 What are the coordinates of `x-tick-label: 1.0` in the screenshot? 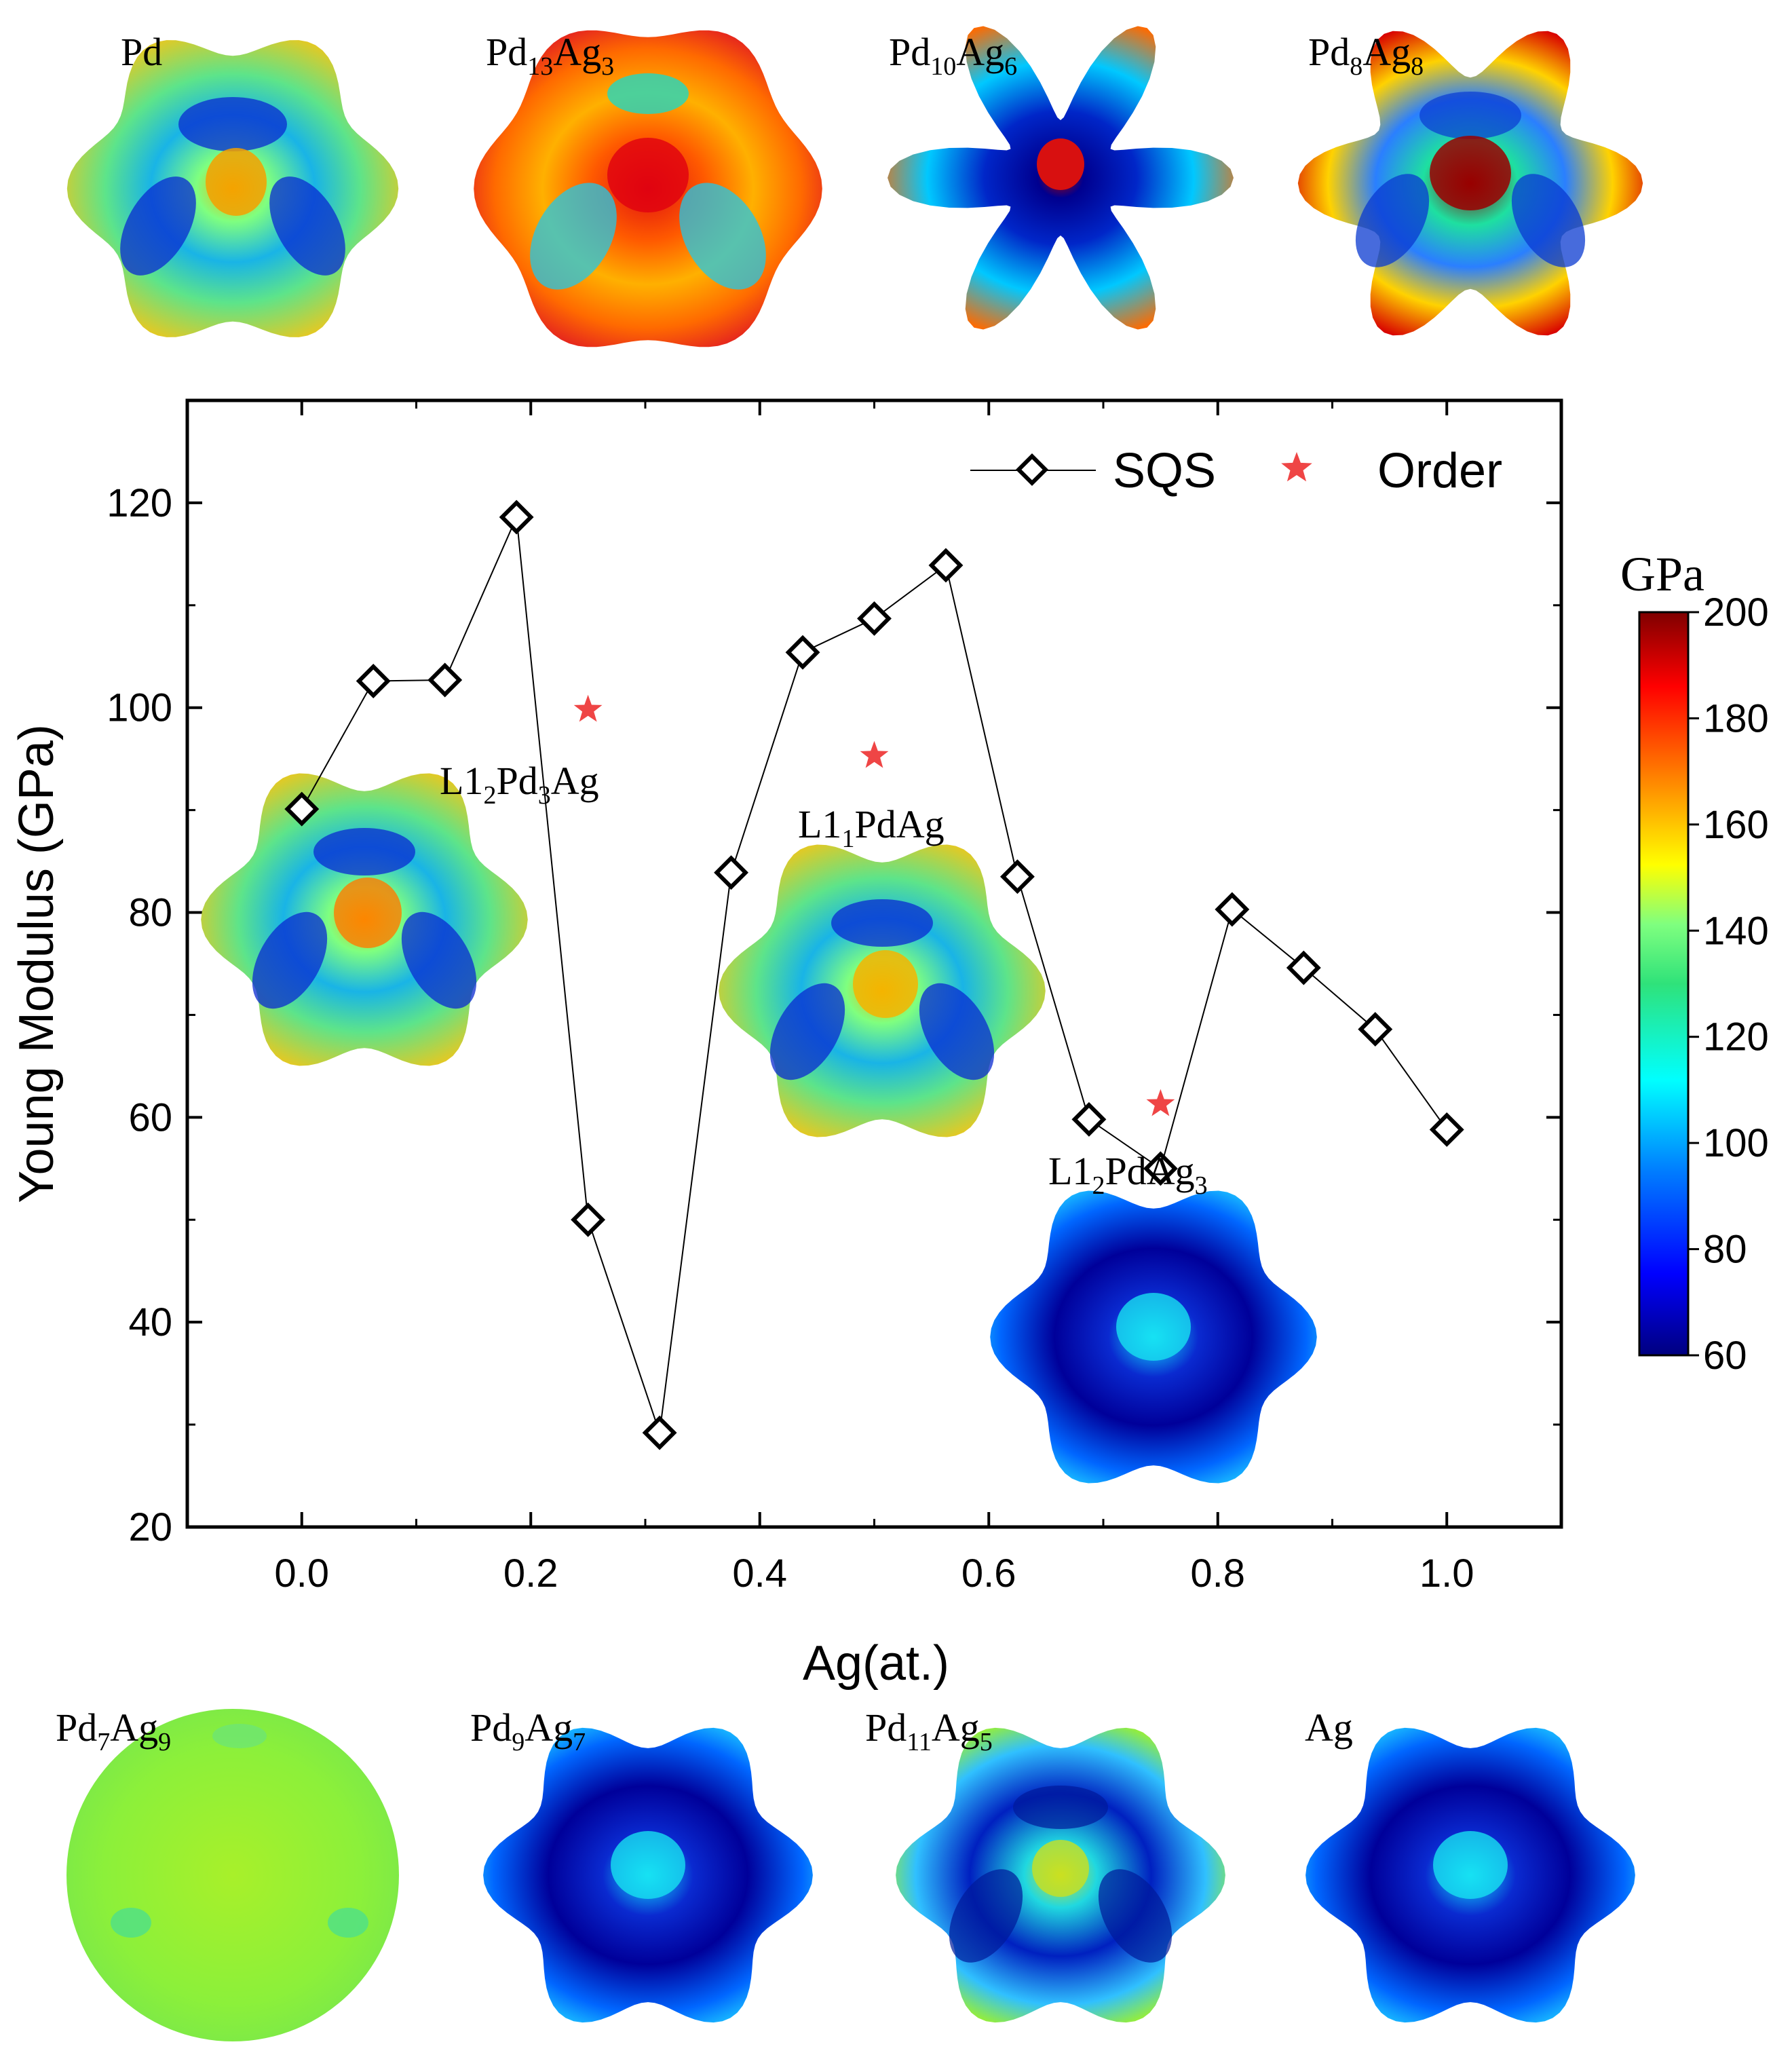 It's located at (1446, 1573).